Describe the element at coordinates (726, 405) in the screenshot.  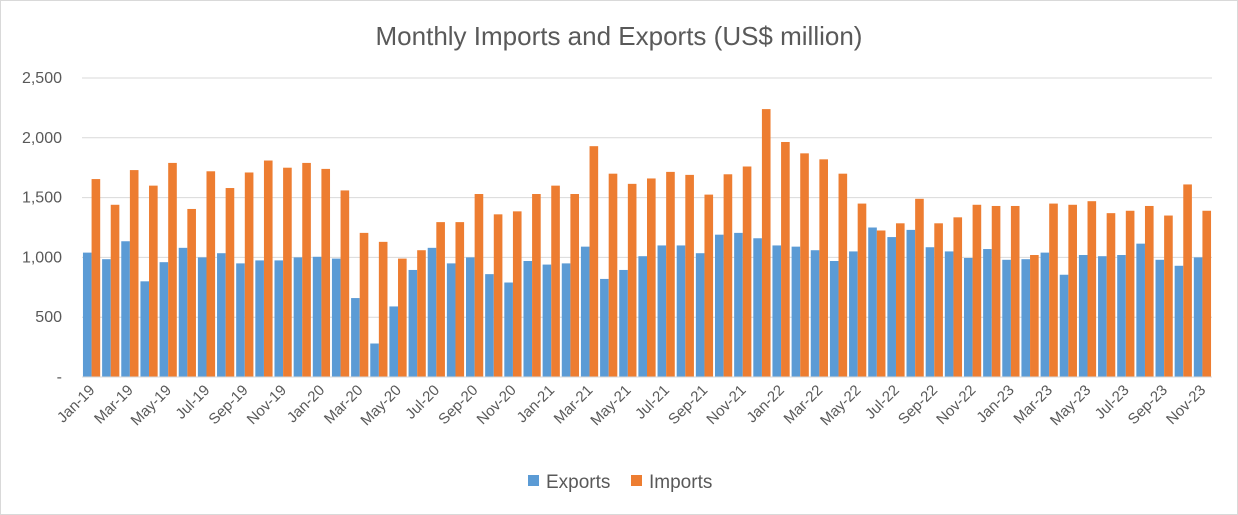
I see `x-tick-label: Nov-21` at that location.